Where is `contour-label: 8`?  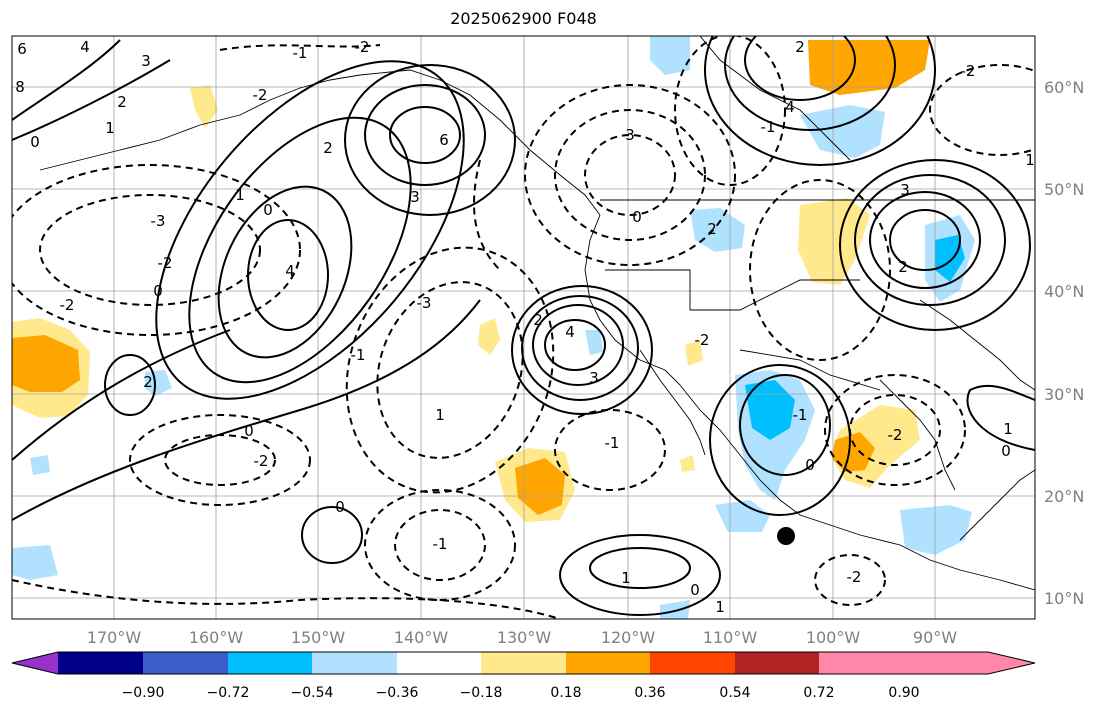
contour-label: 8 is located at coordinates (20, 87).